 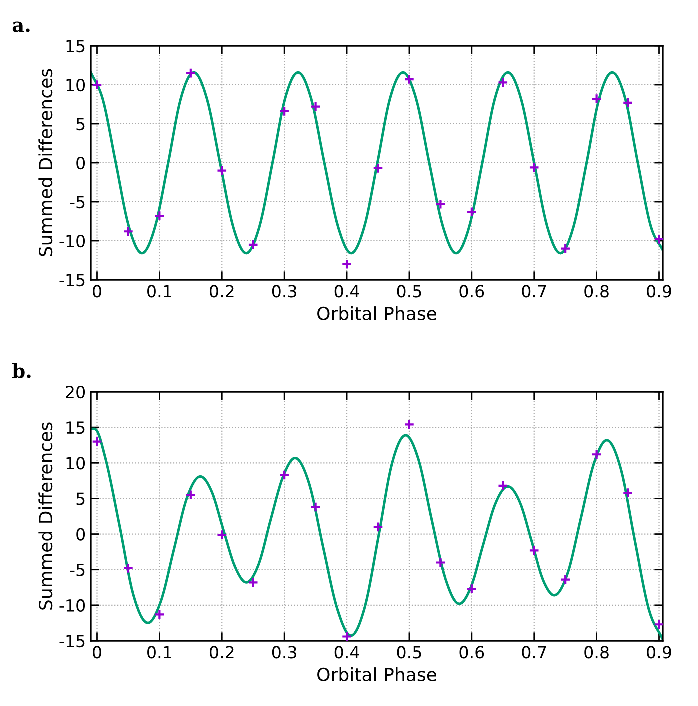 I want to click on chart-title: a., so click(x=21, y=27).